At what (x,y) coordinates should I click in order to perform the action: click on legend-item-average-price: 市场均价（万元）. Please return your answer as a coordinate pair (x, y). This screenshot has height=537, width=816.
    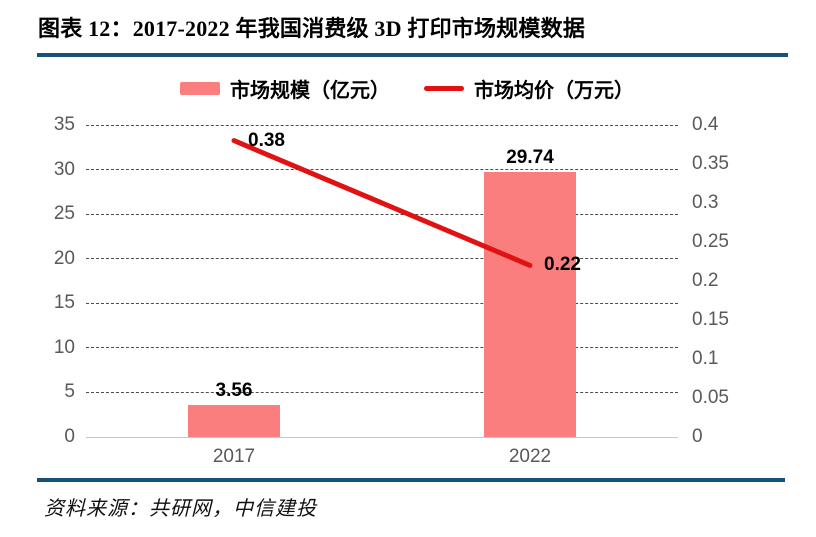
    Looking at the image, I should click on (529, 88).